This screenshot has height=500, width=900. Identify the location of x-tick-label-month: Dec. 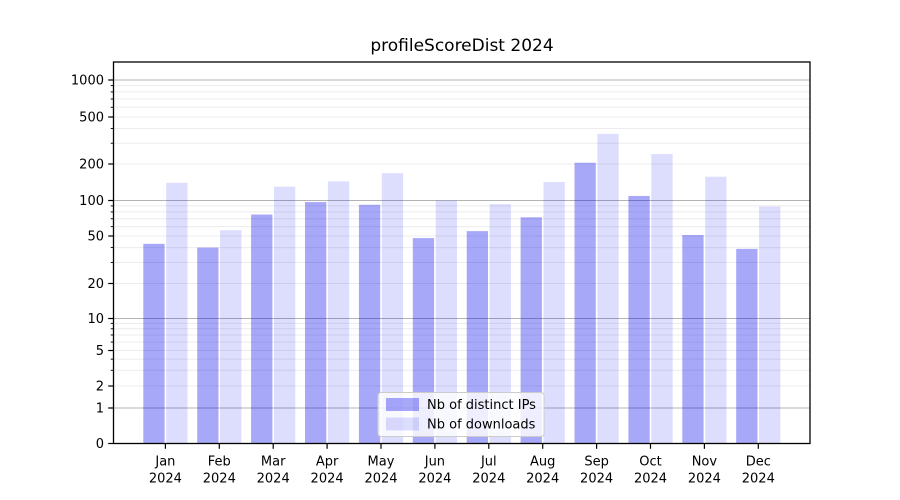
(758, 462).